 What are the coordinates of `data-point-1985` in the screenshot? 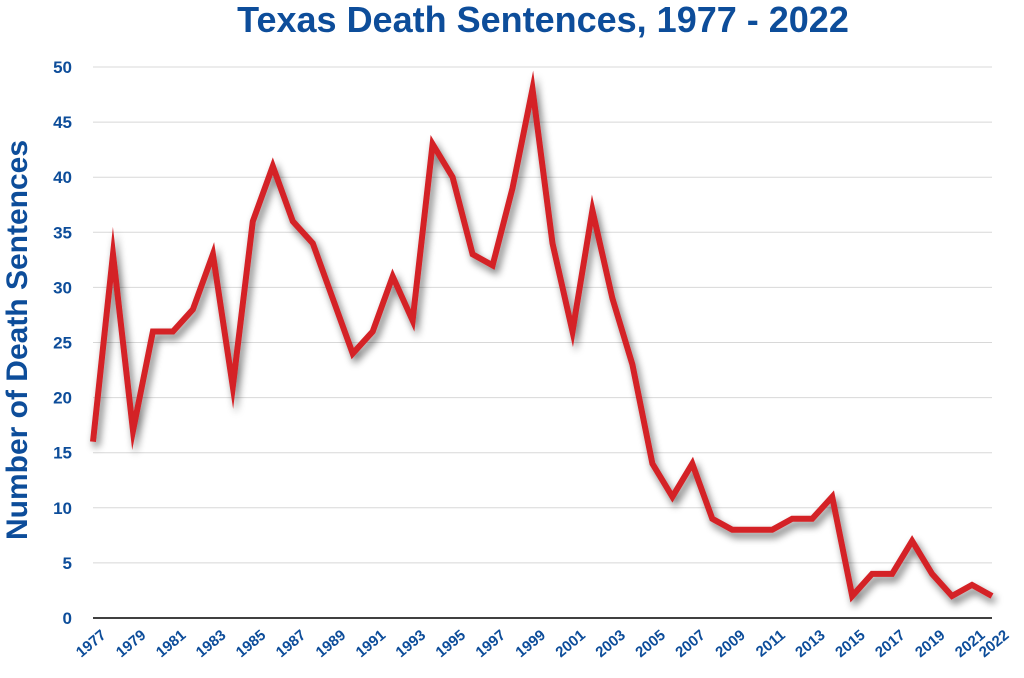 It's located at (252, 221).